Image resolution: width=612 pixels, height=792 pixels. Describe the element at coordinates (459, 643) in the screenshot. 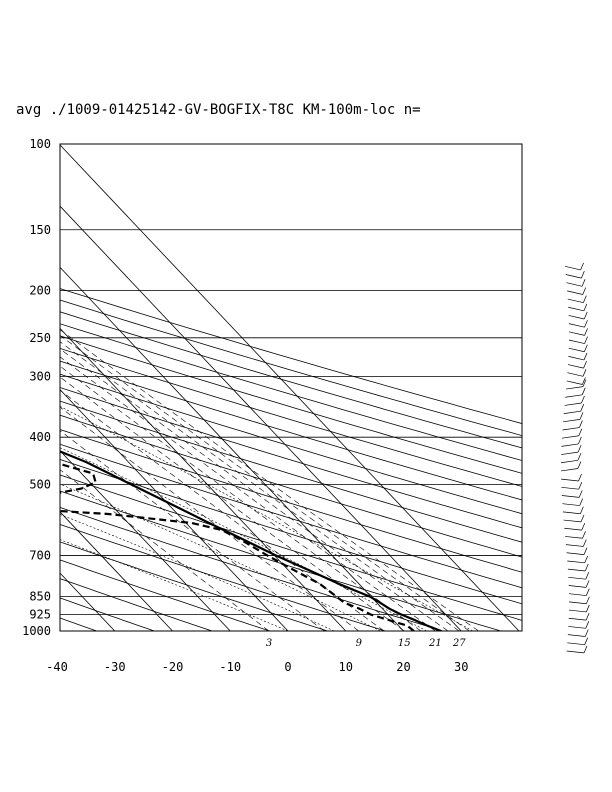

I see `mixing-ratio-label: 27` at that location.